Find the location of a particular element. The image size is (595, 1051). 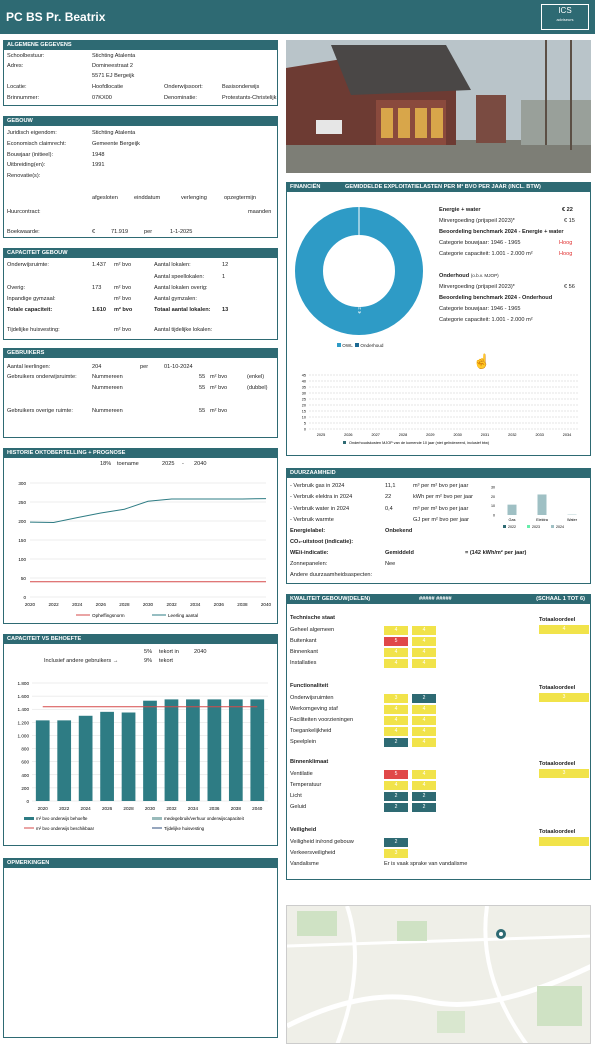

label: - Verbruik gas in 2024 is located at coordinates (317, 486).